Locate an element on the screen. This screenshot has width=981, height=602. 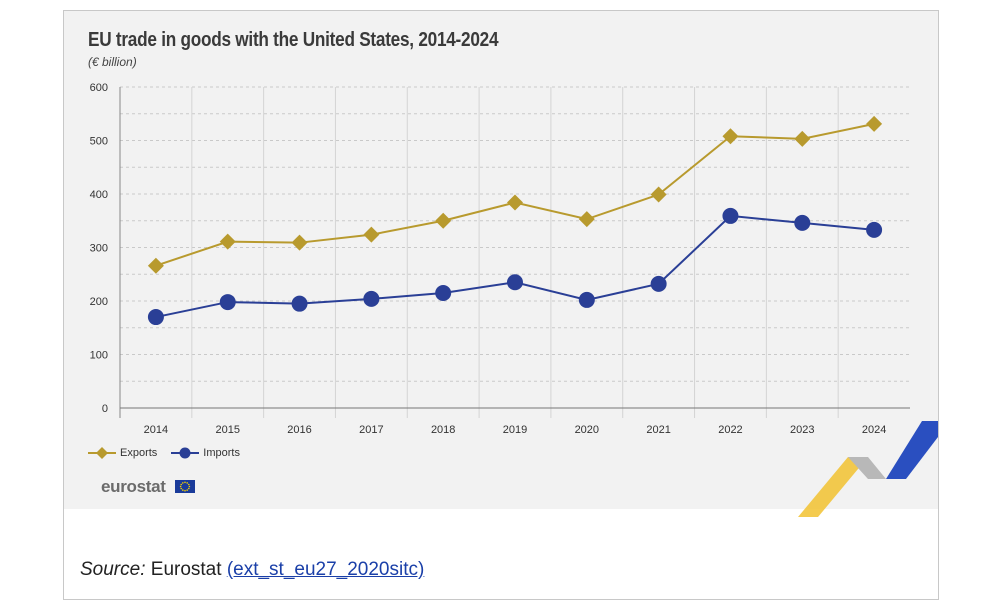
x-tick-label: 2016 is located at coordinates (299, 430).